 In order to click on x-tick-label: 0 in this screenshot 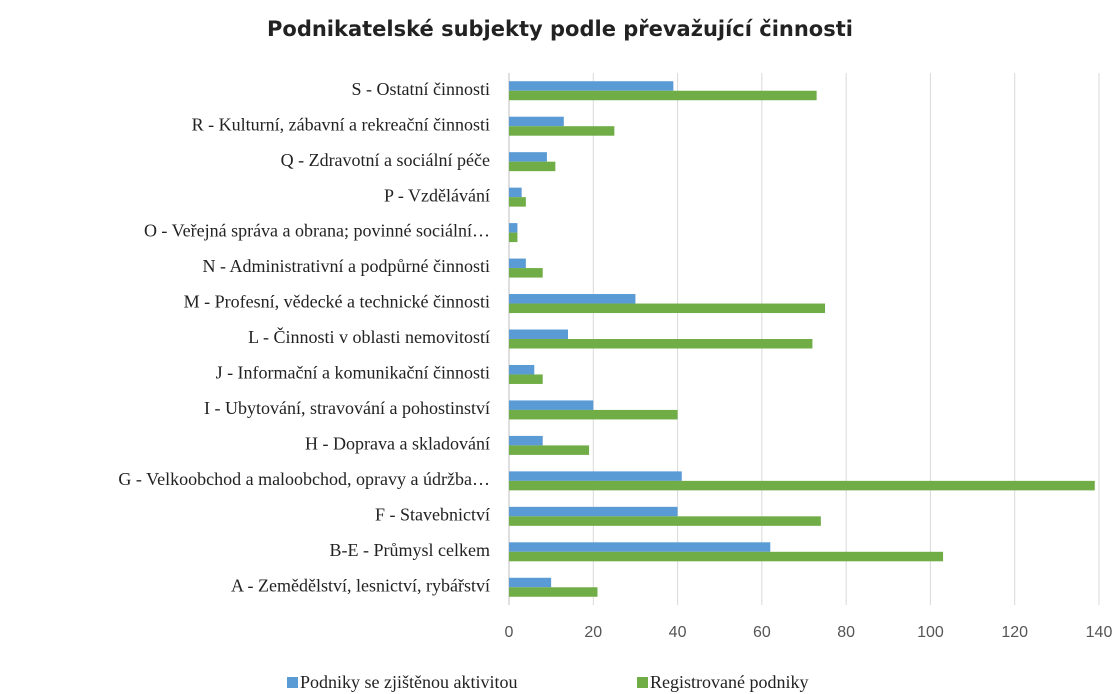, I will do `click(509, 632)`.